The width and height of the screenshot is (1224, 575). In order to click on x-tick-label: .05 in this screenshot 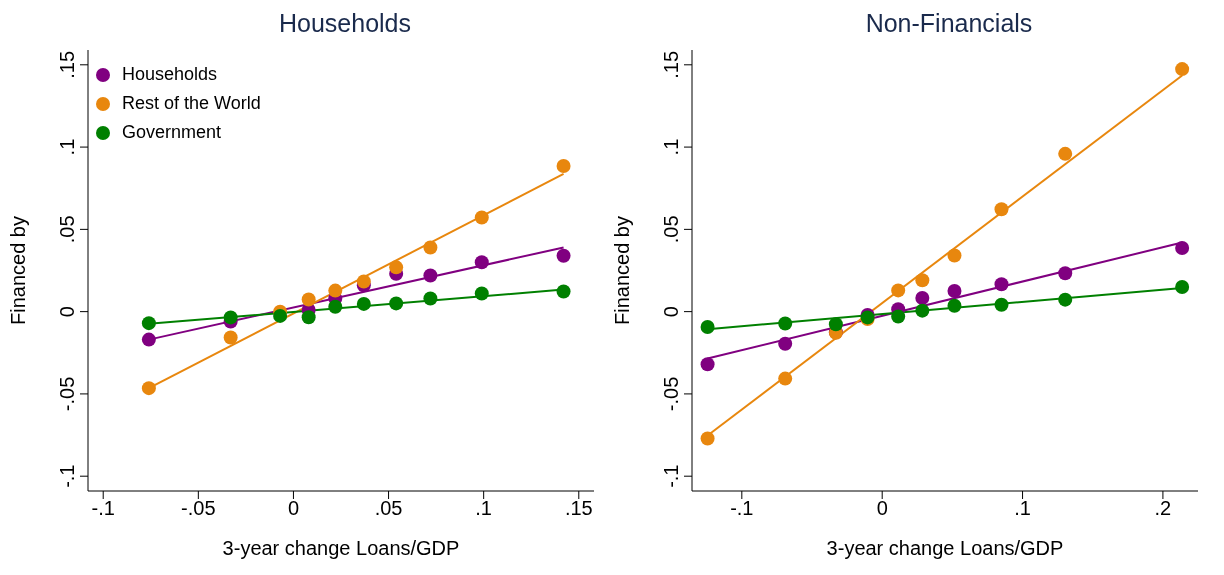, I will do `click(388, 508)`.